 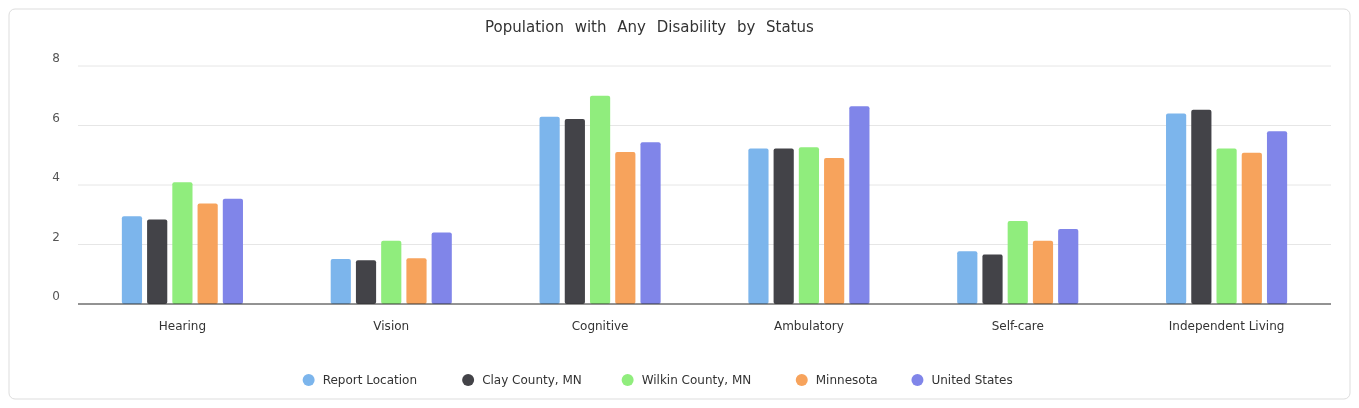 What do you see at coordinates (808, 326) in the screenshot?
I see `x-tick-label: Ambulatory` at bounding box center [808, 326].